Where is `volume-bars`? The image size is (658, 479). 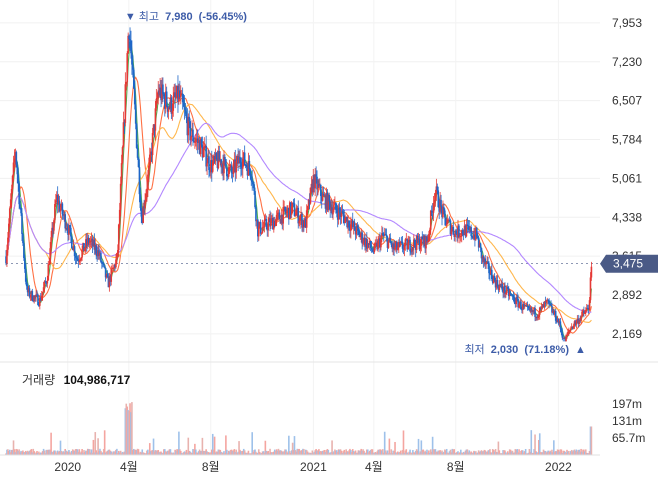 volume-bars is located at coordinates (299, 428).